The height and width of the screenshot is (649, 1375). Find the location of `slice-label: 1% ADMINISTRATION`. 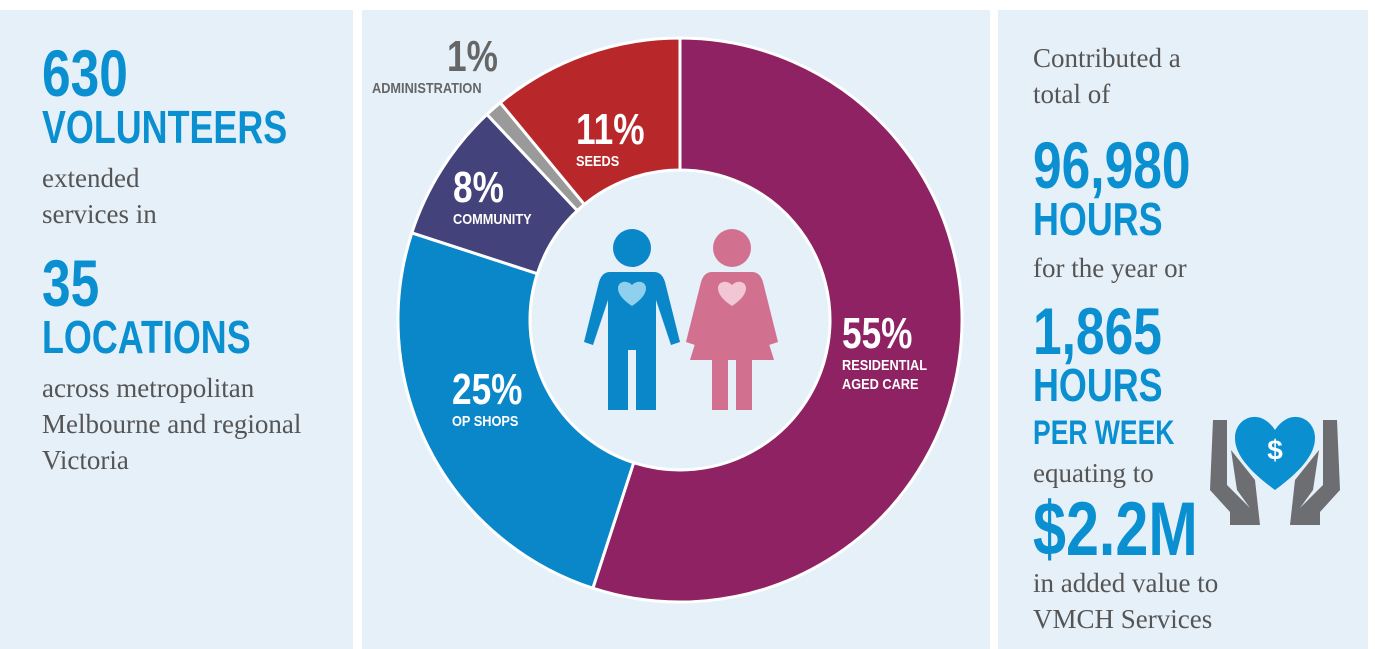

slice-label: 1% ADMINISTRATION is located at coordinates (442, 66).